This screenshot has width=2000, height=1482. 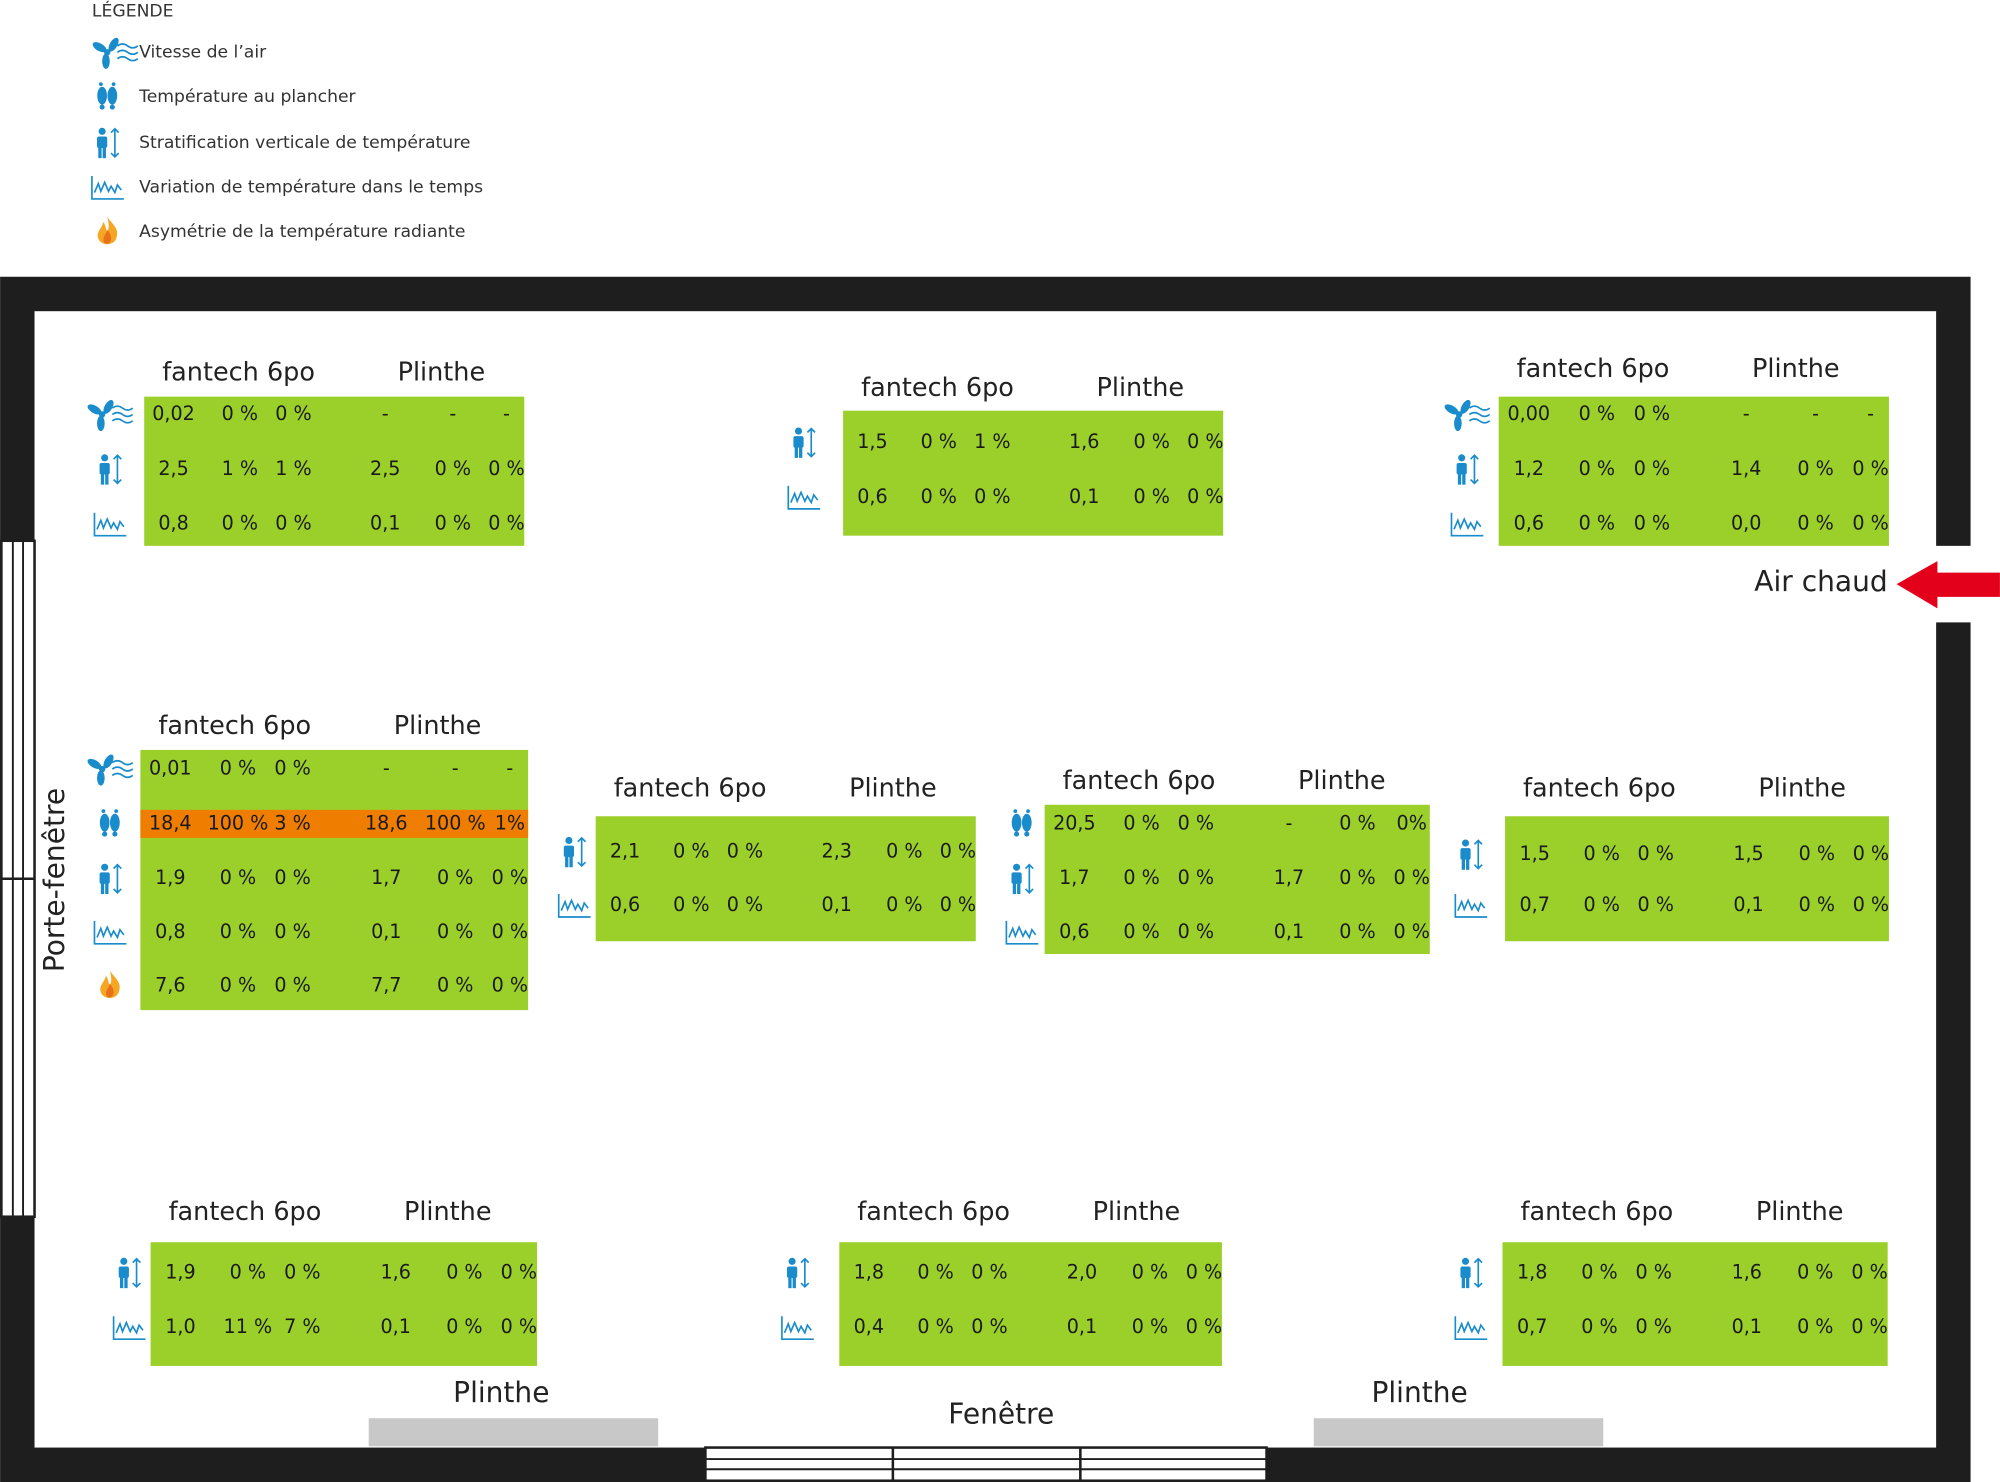 I want to click on air-arrow, so click(x=1948, y=585).